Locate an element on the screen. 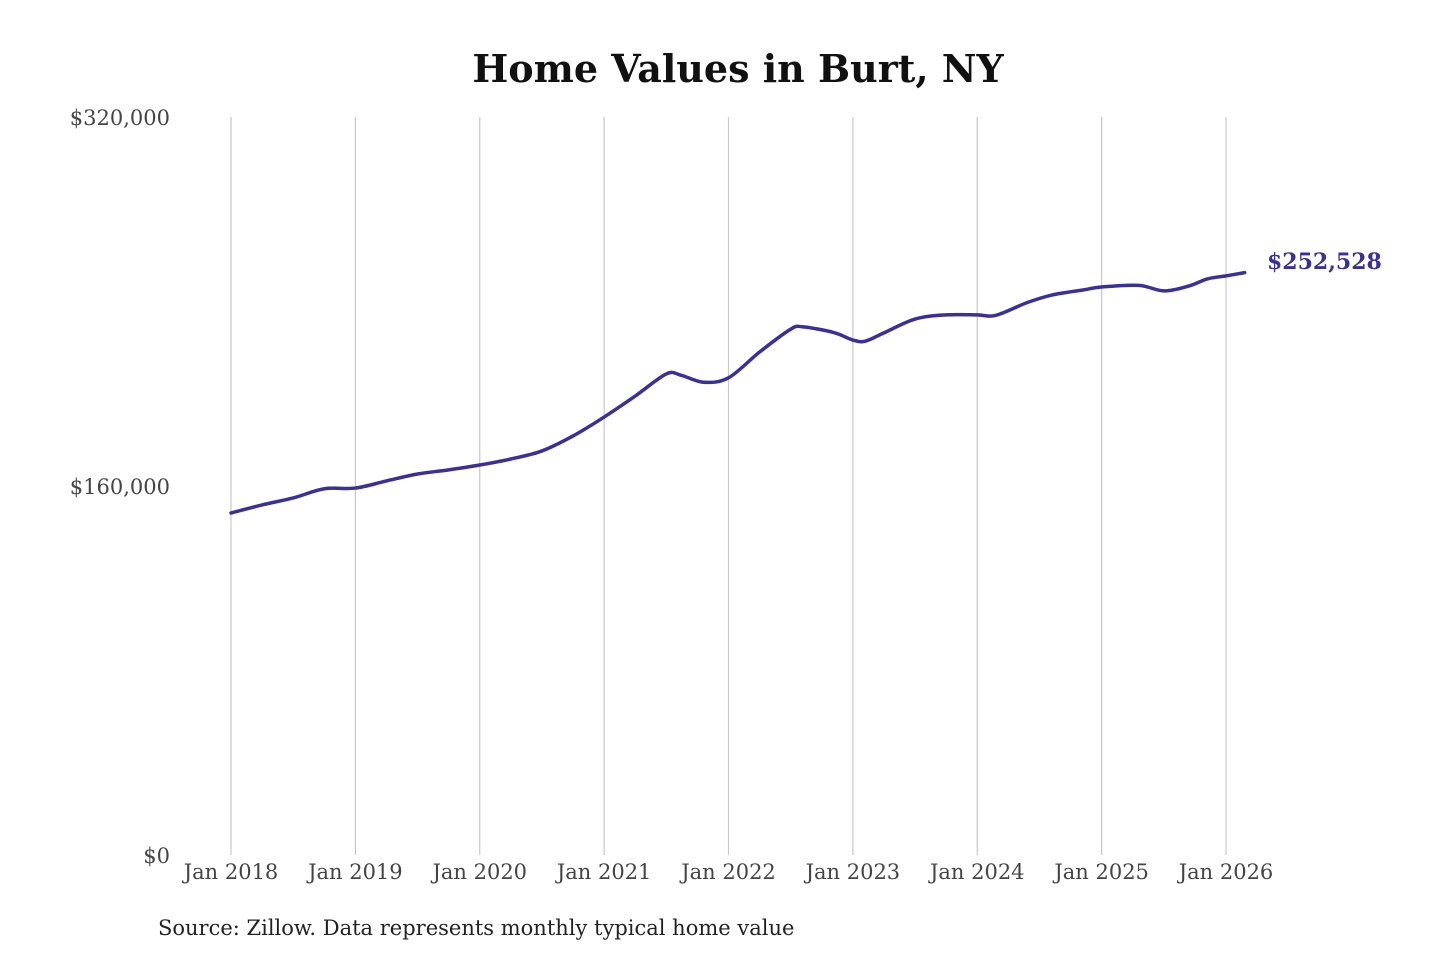 This screenshot has width=1440, height=960. y-tick-label: $320,000 is located at coordinates (120, 118).